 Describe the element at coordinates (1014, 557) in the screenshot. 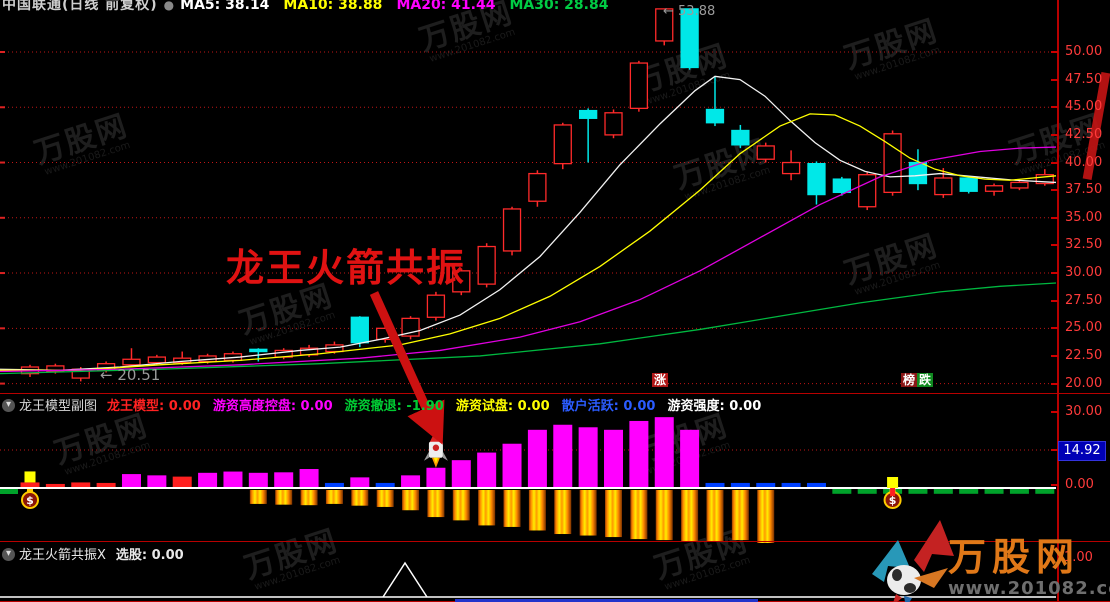

I see `logo-brand-text: 万股网` at that location.